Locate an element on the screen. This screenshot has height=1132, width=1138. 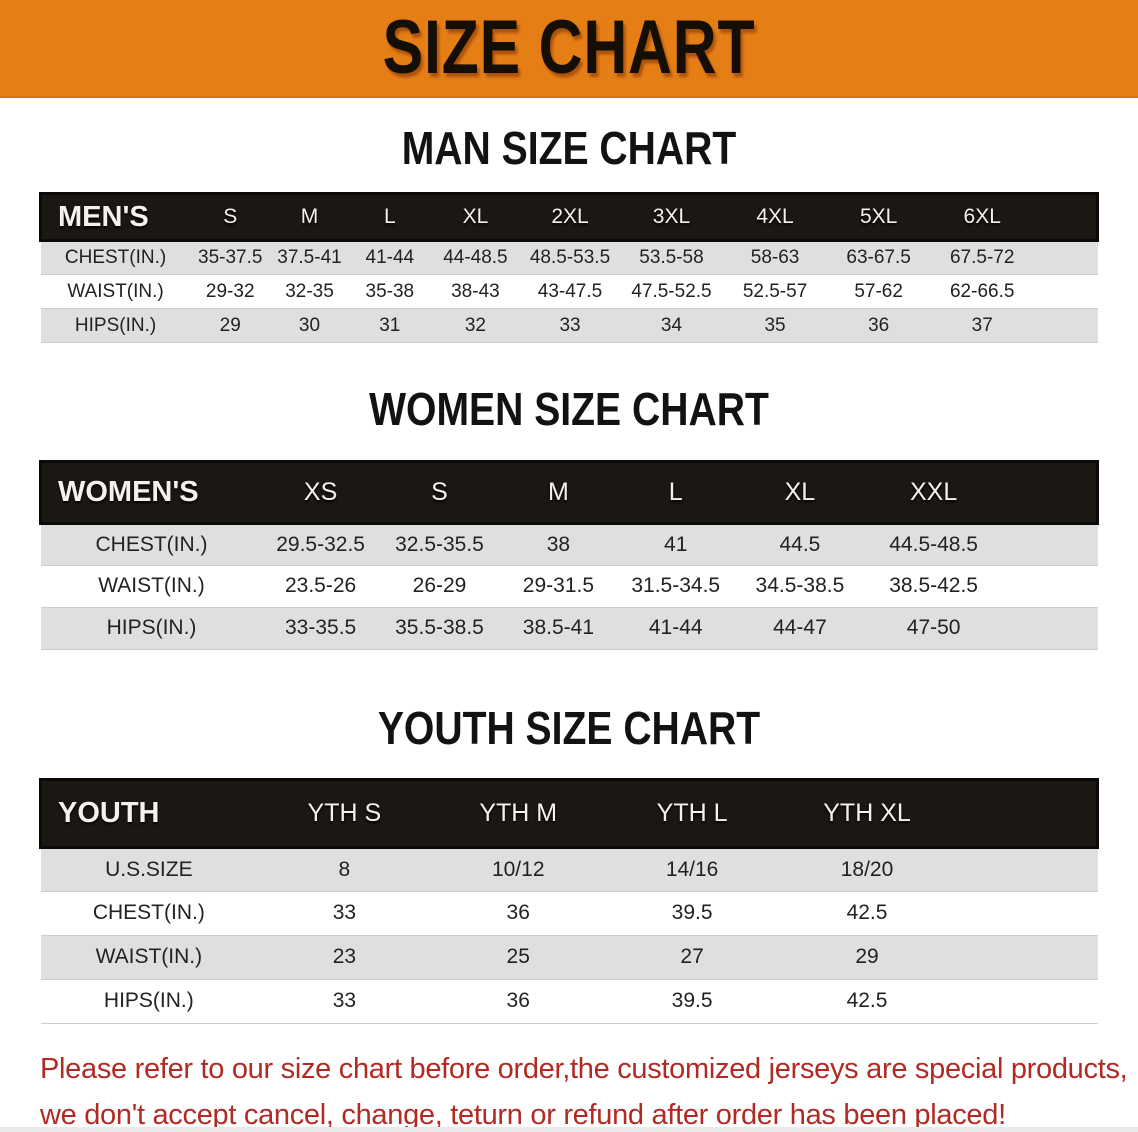
size-value-cell: 67.5-72 is located at coordinates (982, 258).